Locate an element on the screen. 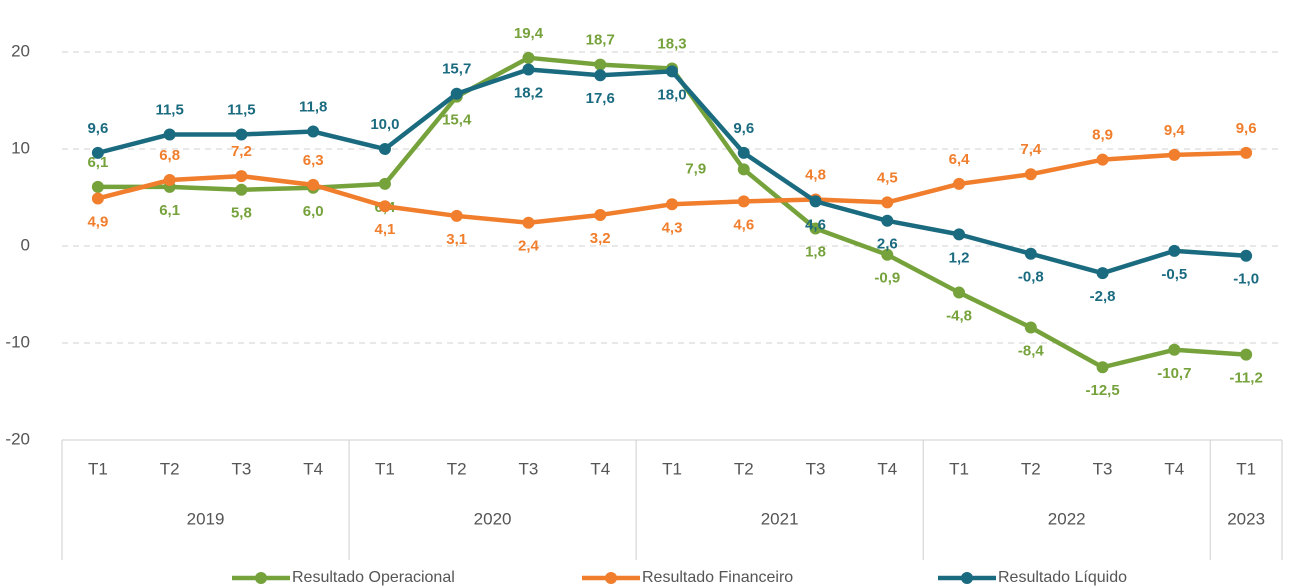 The width and height of the screenshot is (1293, 588). y-tick-label: 20 is located at coordinates (20, 50).